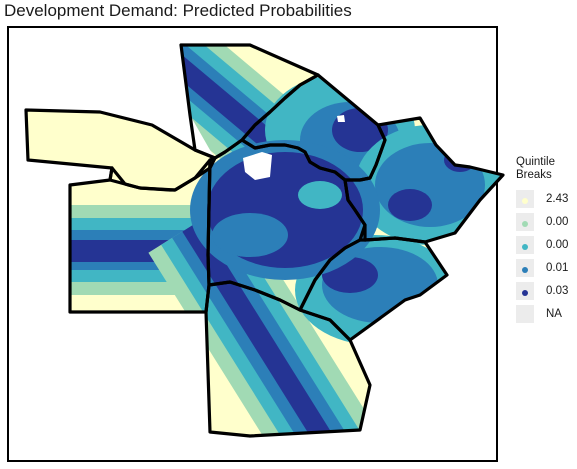  I want to click on legend-item: 0.01, so click(542, 268).